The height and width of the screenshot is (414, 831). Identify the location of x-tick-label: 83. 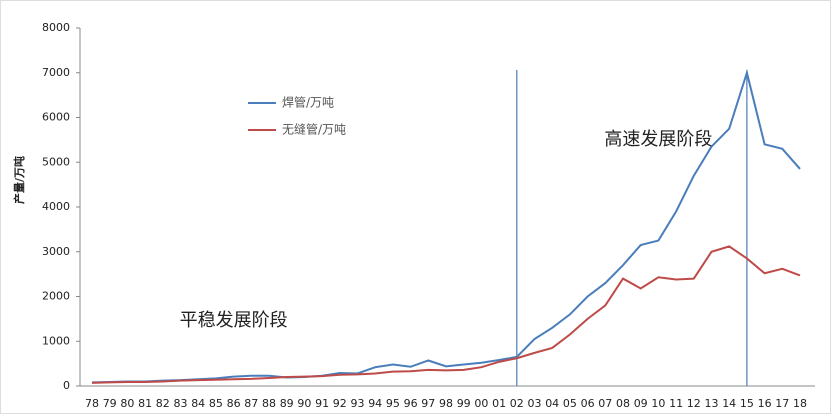
(181, 403).